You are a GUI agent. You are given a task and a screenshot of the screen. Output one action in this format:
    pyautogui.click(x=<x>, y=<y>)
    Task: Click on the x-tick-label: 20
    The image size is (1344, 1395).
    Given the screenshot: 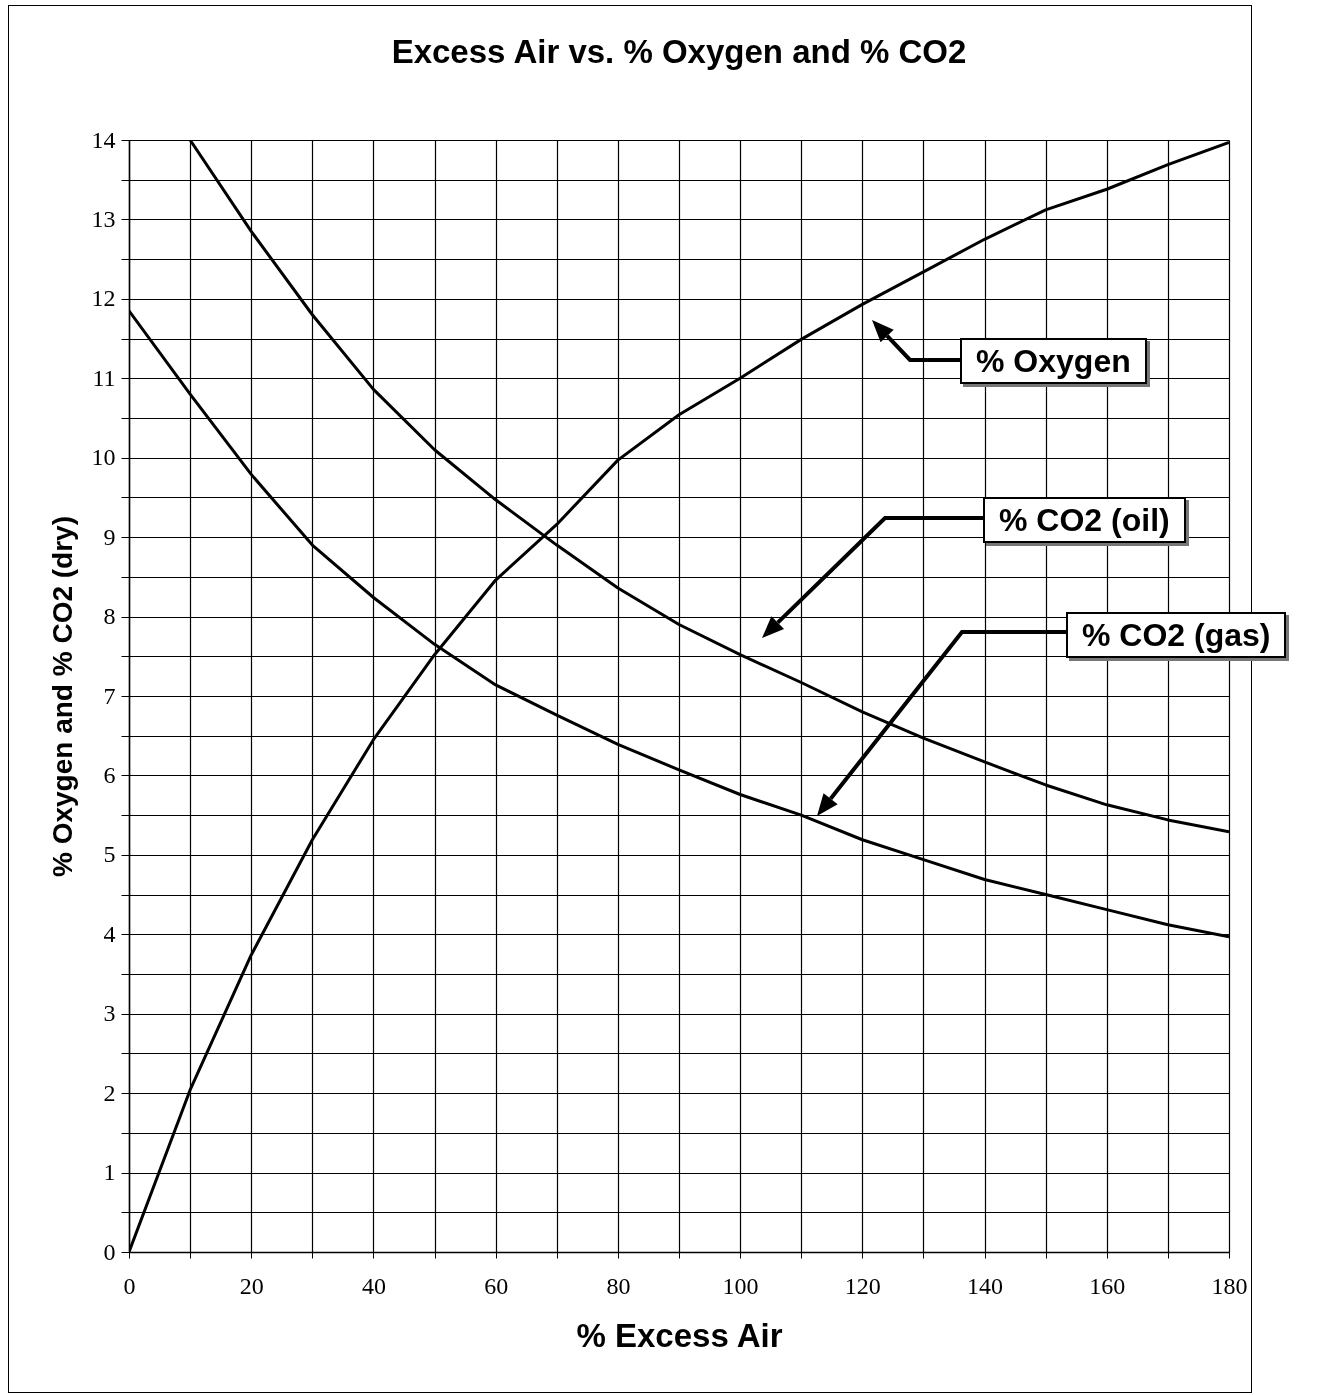 What is the action you would take?
    pyautogui.click(x=251, y=1285)
    